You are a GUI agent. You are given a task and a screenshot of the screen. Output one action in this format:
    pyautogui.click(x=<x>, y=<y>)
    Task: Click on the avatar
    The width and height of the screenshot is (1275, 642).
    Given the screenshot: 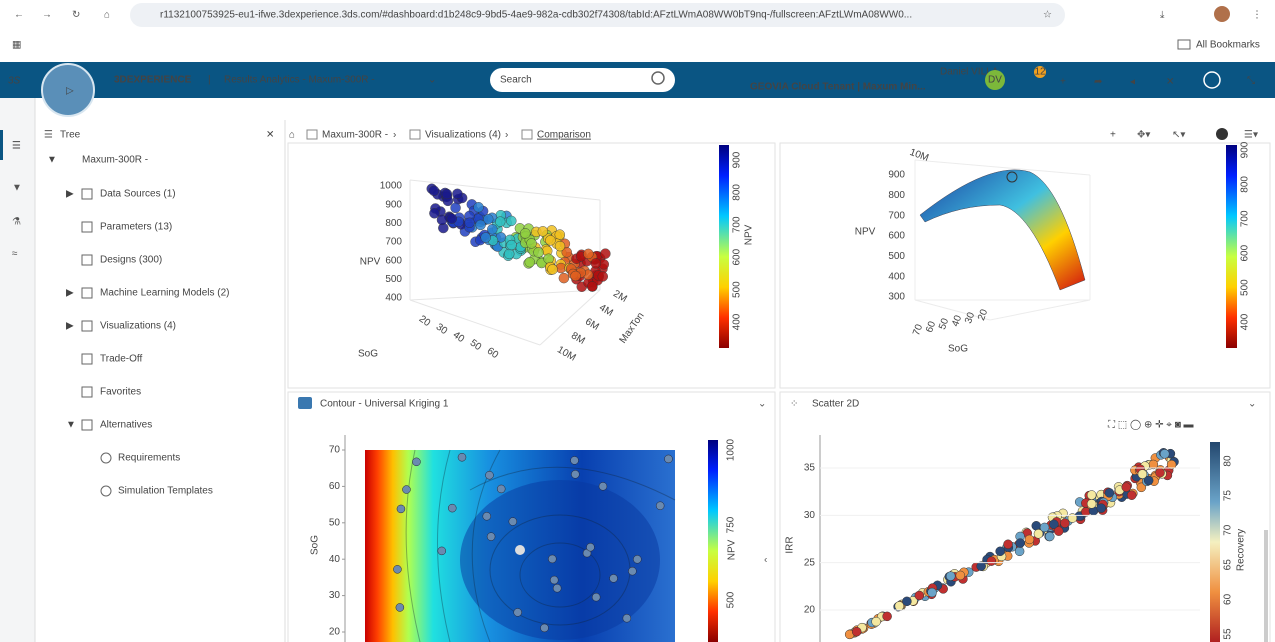 What is the action you would take?
    pyautogui.click(x=995, y=80)
    